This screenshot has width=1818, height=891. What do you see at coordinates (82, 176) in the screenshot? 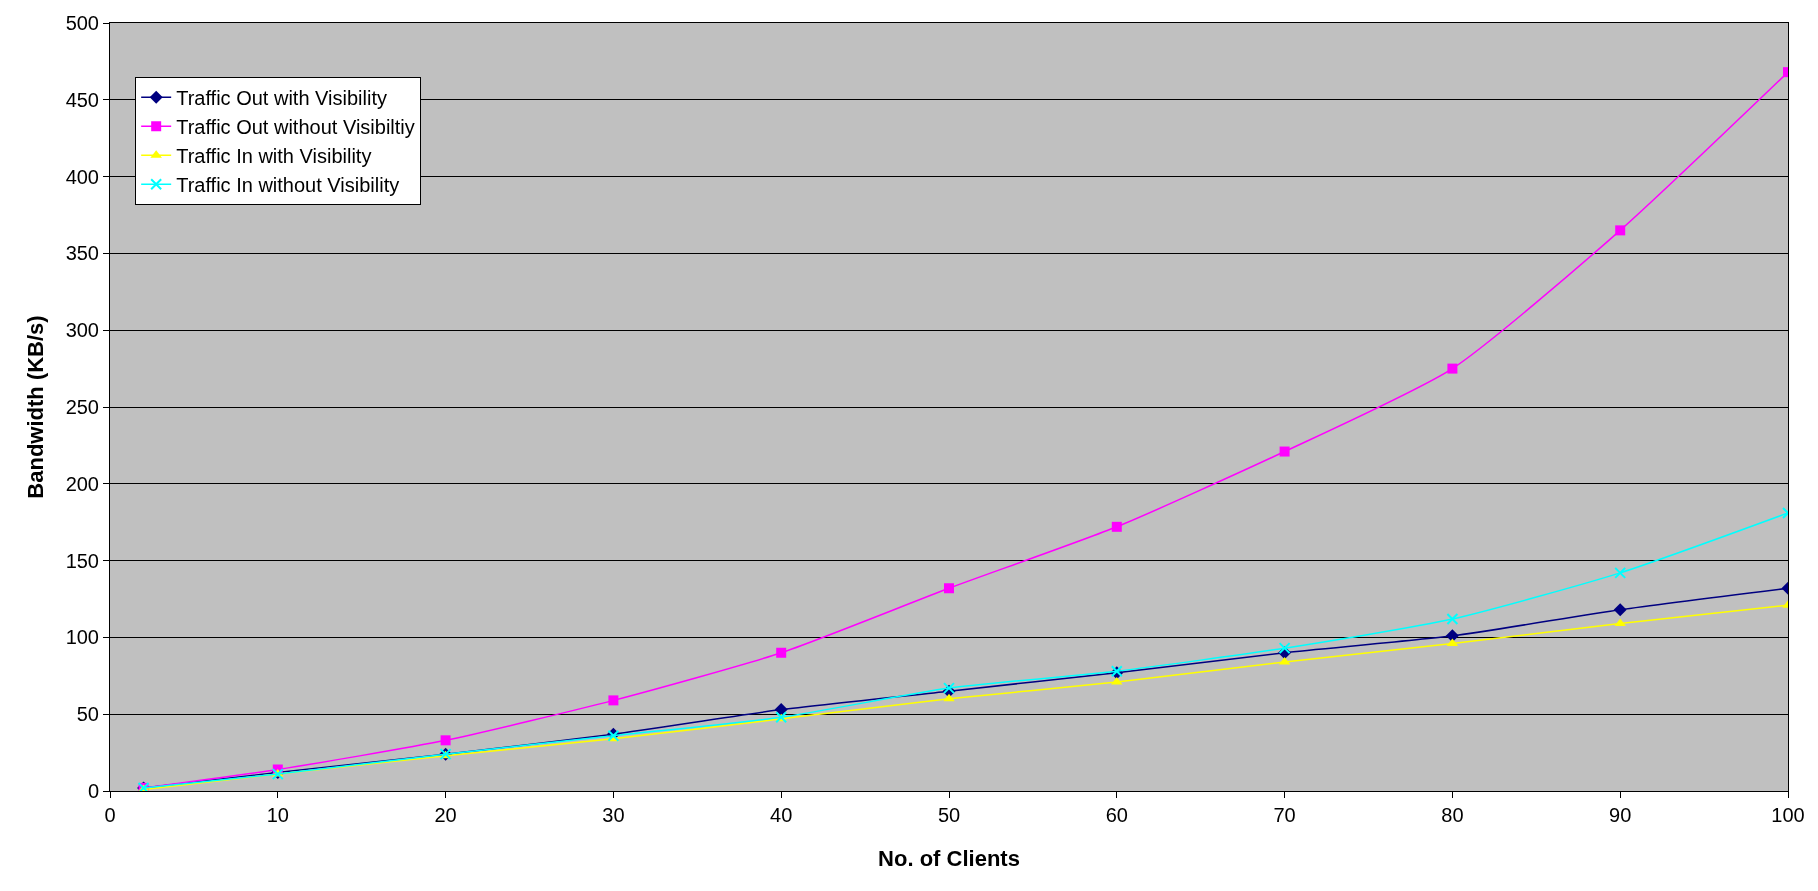
I see `y-tick-label: 400` at bounding box center [82, 176].